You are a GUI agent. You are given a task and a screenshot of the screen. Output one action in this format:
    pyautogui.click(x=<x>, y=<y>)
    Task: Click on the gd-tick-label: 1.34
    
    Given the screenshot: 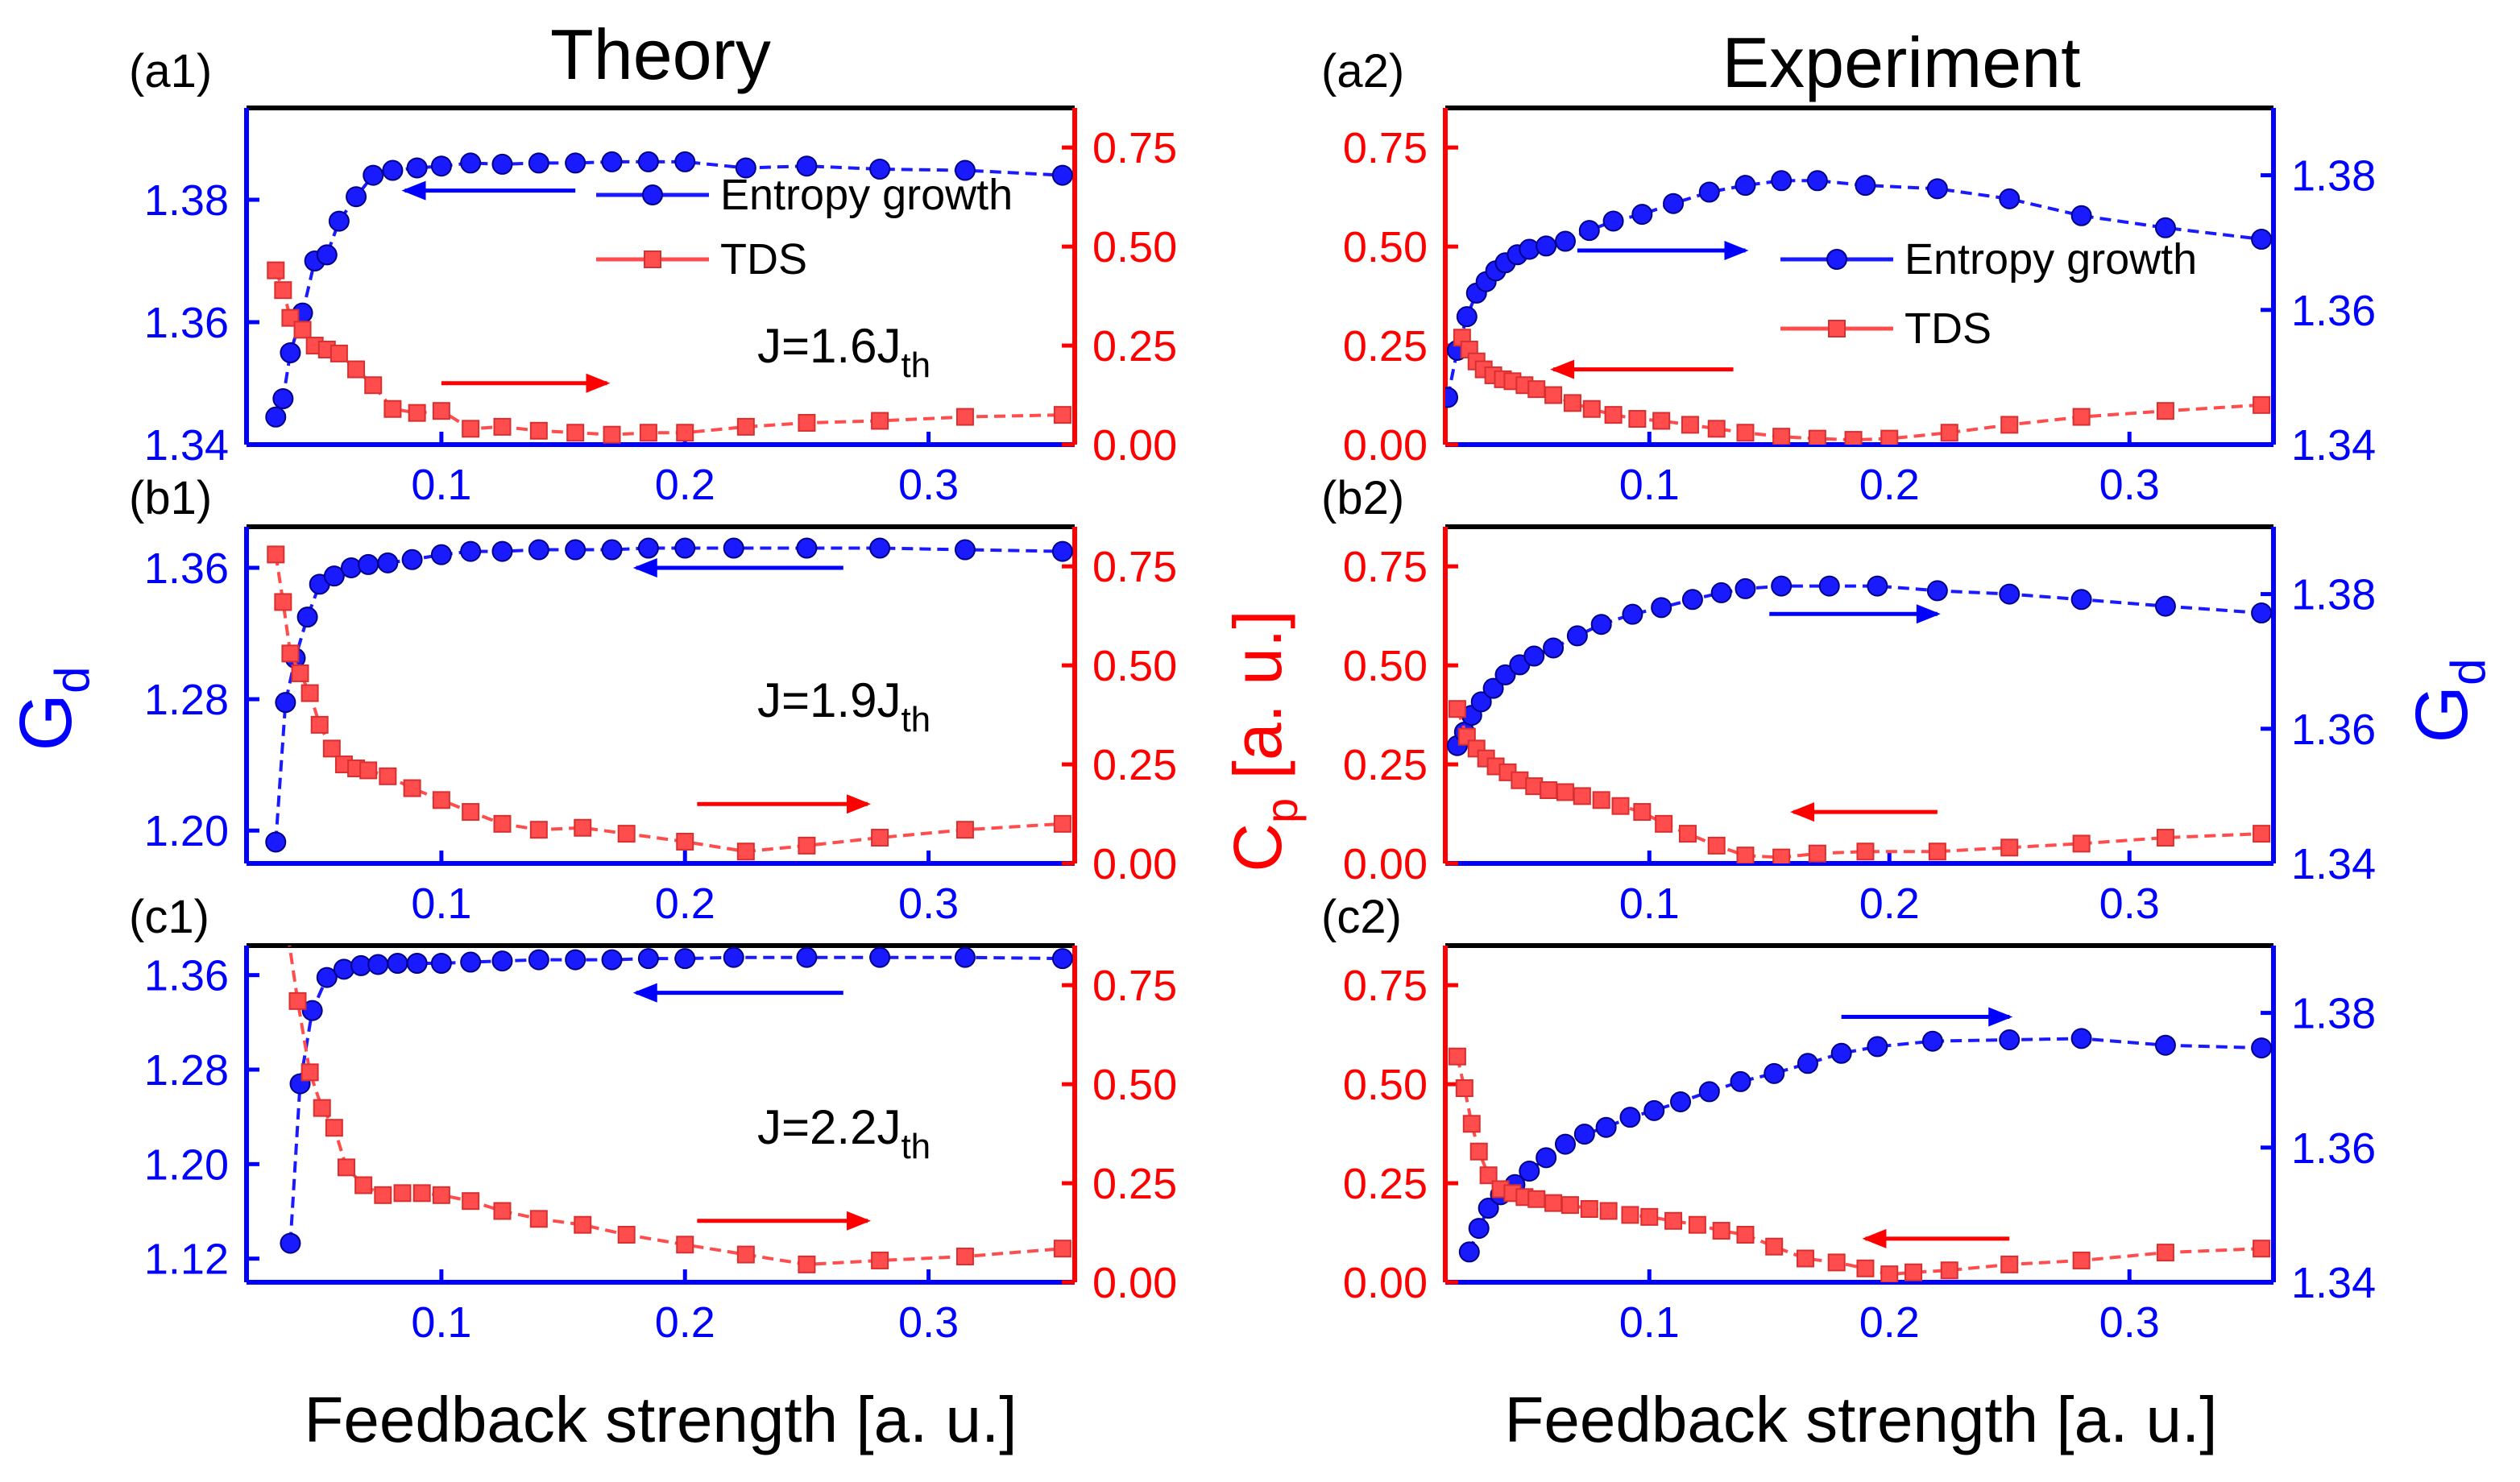 What is the action you would take?
    pyautogui.click(x=186, y=445)
    